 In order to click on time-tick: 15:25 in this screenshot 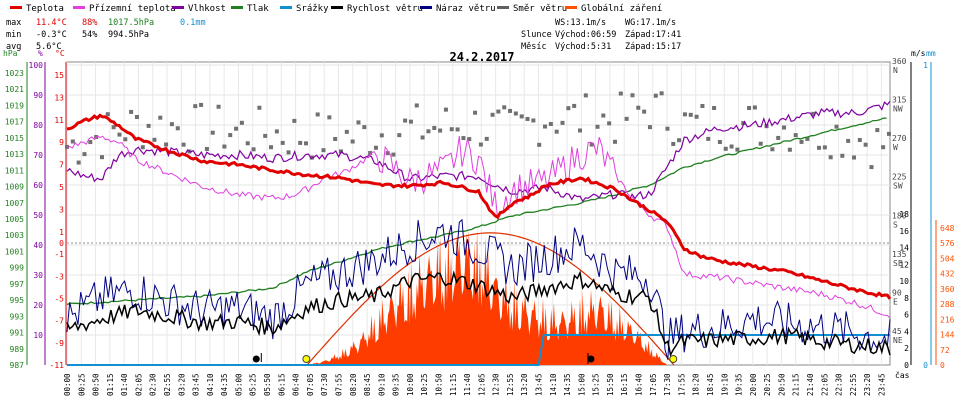, I will do `click(596, 384)`.